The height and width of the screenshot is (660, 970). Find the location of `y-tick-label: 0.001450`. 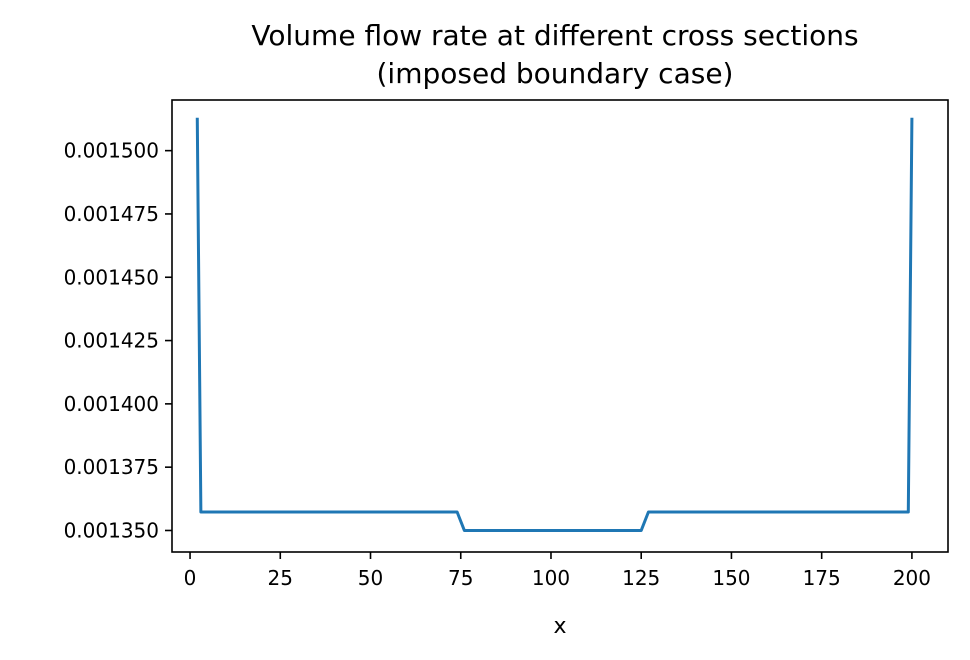

y-tick-label: 0.001450 is located at coordinates (111, 277).